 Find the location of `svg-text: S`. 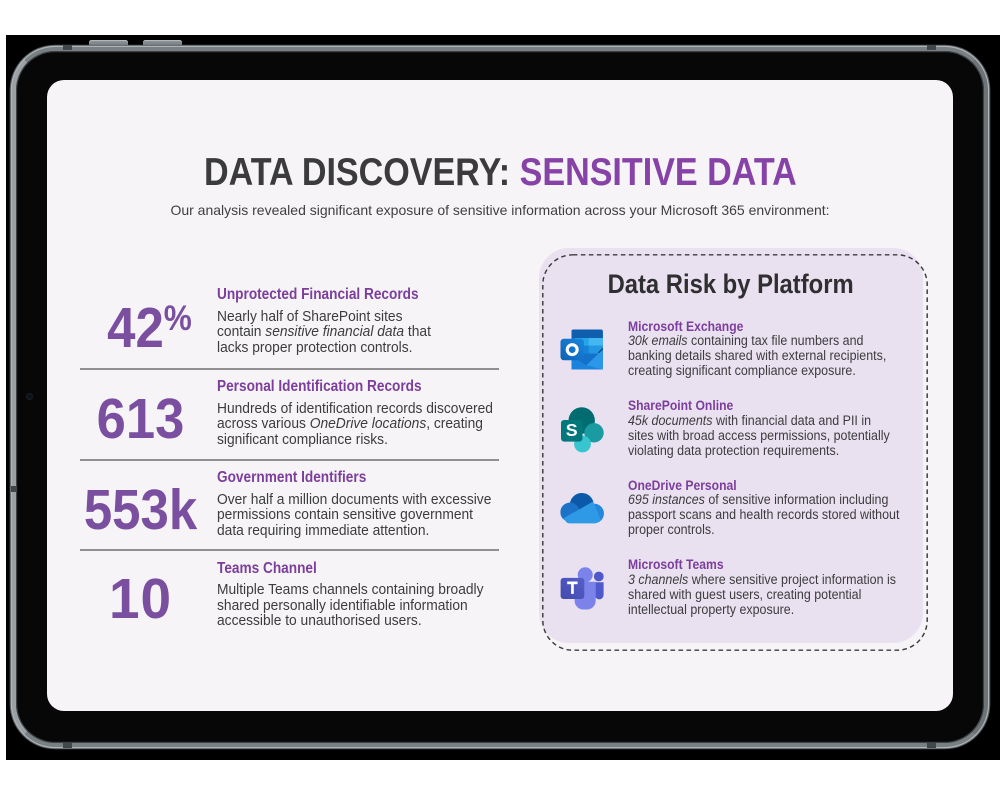

svg-text: S is located at coordinates (572, 430).